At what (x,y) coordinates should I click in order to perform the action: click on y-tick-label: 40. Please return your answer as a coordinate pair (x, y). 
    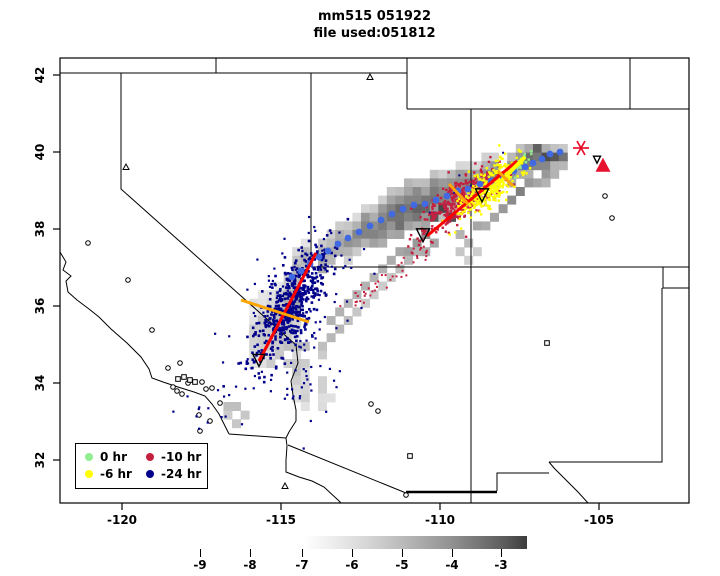
    Looking at the image, I should click on (40, 152).